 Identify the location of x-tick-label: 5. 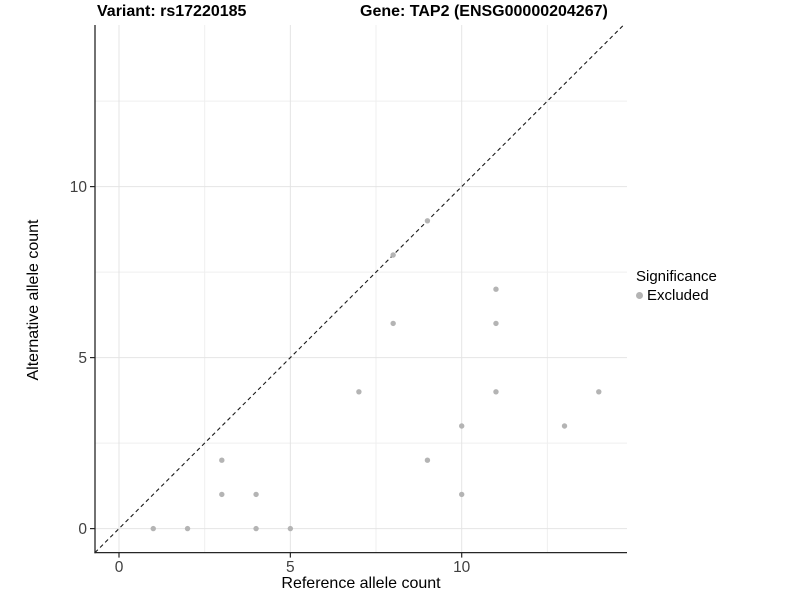
(290, 567).